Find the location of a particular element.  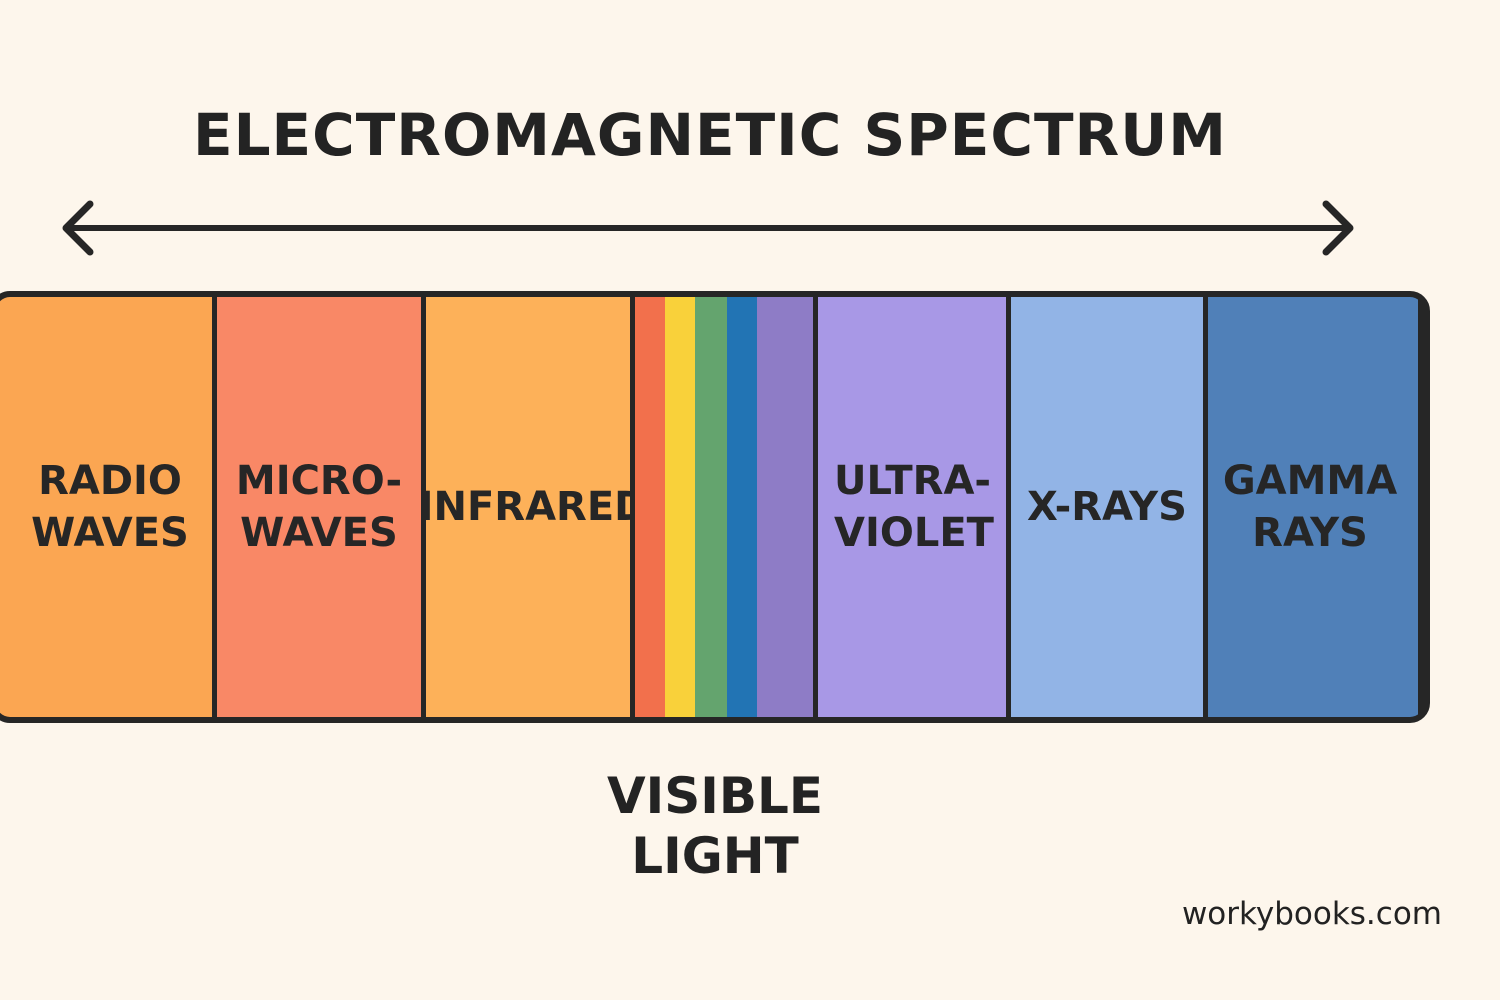

diagram-title: ELECTROMAGNETIC SPECTRUM is located at coordinates (710, 135).